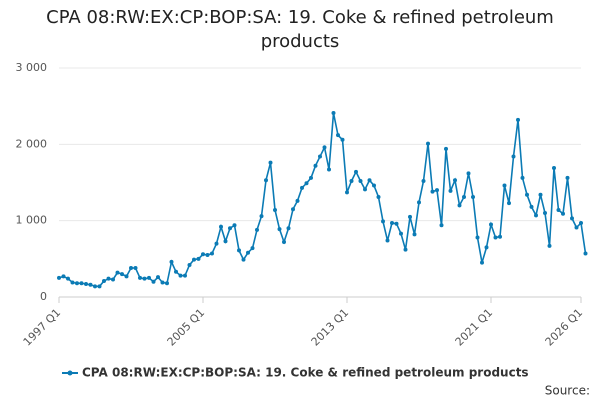  What do you see at coordinates (32, 67) in the screenshot?
I see `y-tick-label: 3 000` at bounding box center [32, 67].